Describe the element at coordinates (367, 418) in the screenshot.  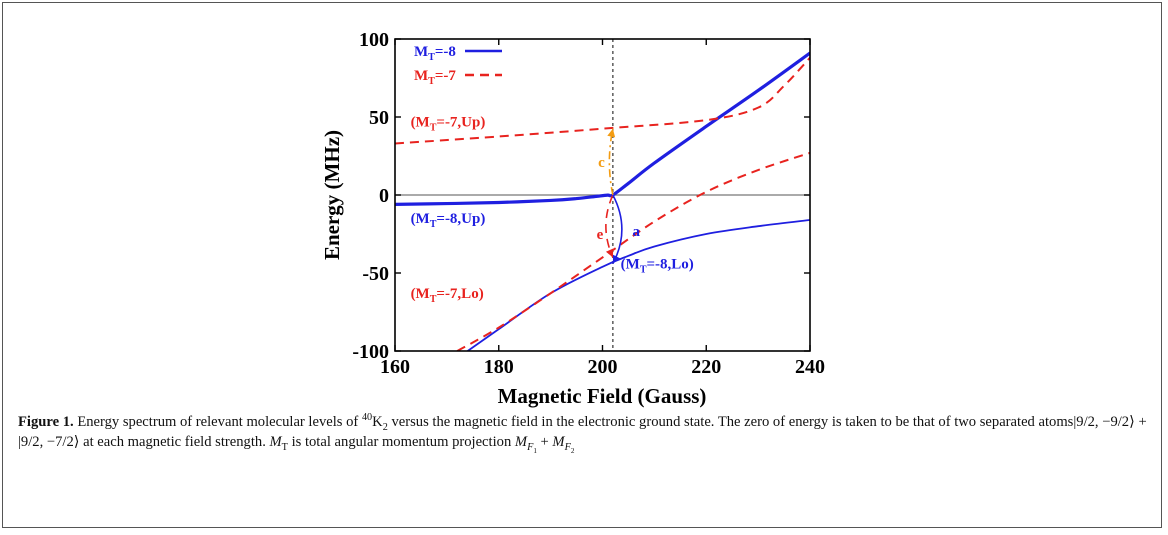
I see `caption-isotope: 40` at that location.